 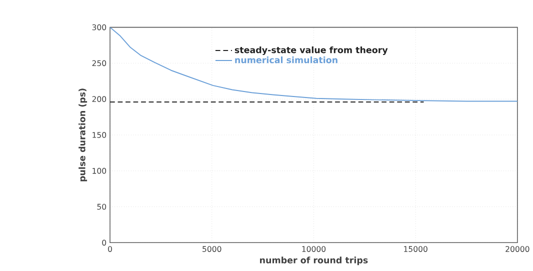 What do you see at coordinates (311, 51) in the screenshot?
I see `legend-label: steady-state value from theory` at bounding box center [311, 51].